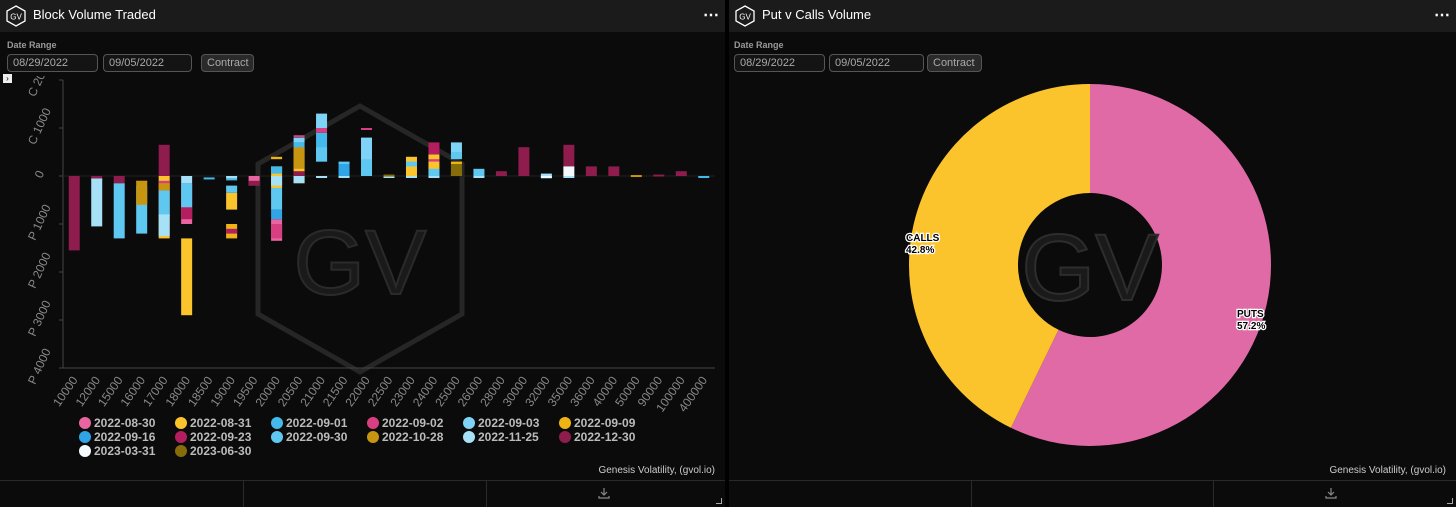  I want to click on y-tick-label: P 4000, so click(39, 366).